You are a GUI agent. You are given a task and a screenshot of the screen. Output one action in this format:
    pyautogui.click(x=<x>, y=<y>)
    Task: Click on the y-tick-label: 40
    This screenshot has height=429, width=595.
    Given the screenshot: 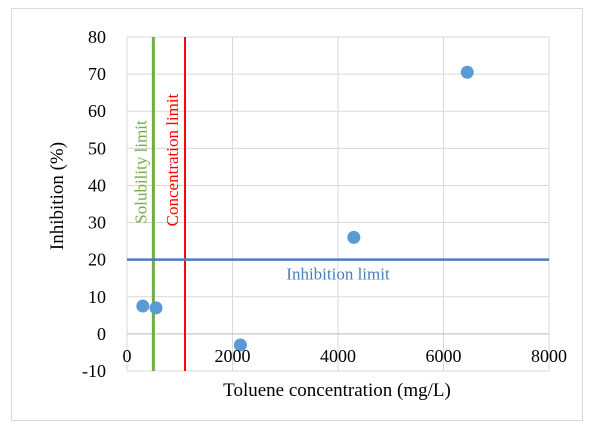 What is the action you would take?
    pyautogui.click(x=97, y=185)
    